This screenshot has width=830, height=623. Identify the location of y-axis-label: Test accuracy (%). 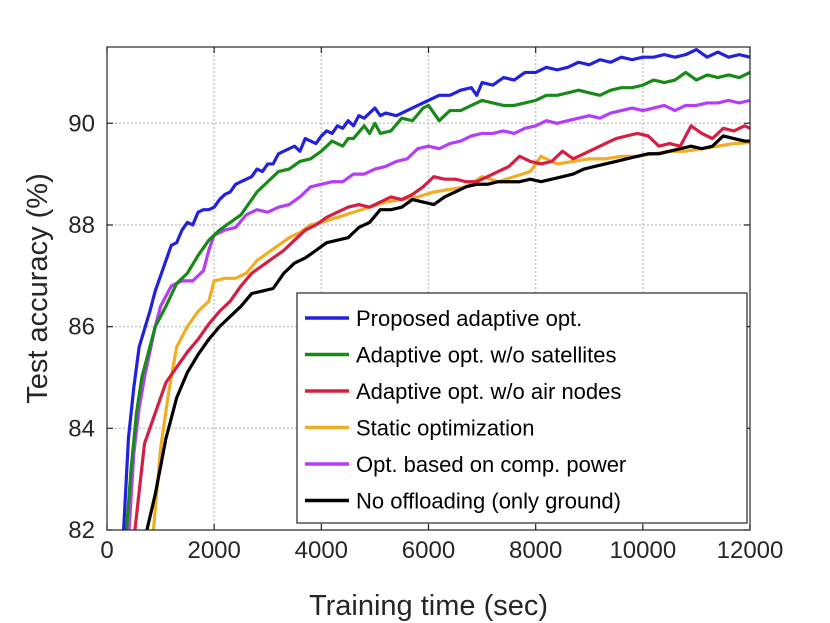
(38, 288).